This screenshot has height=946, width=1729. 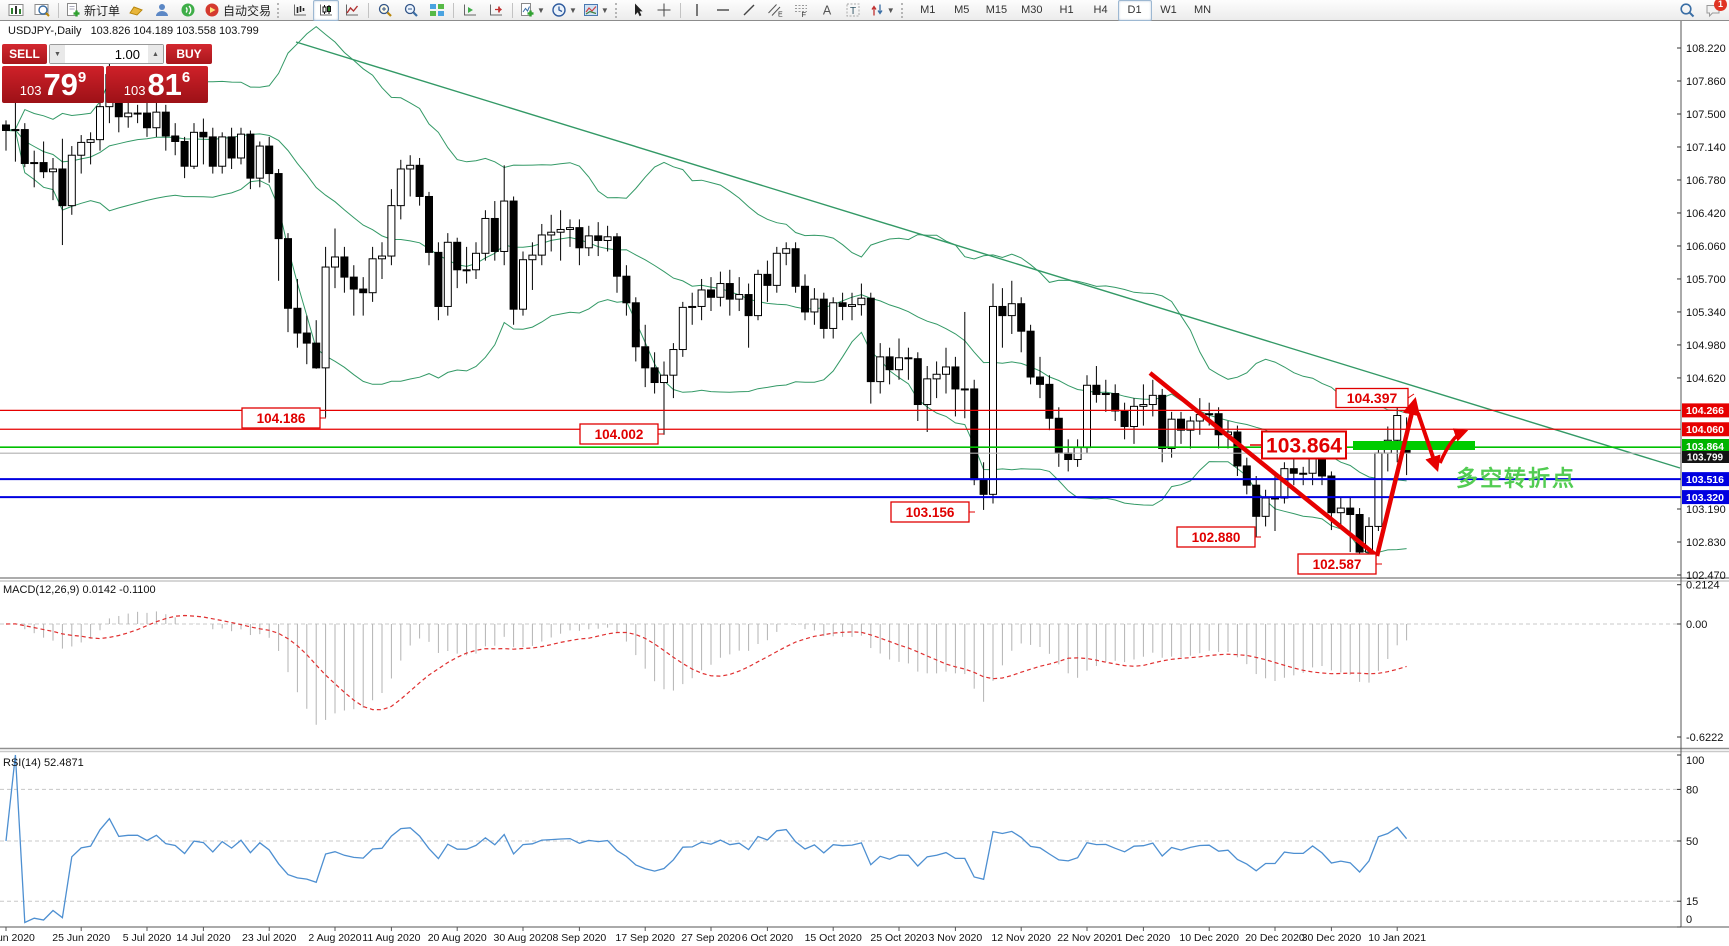 What do you see at coordinates (300, 10) in the screenshot?
I see `bar-chart-type-icon` at bounding box center [300, 10].